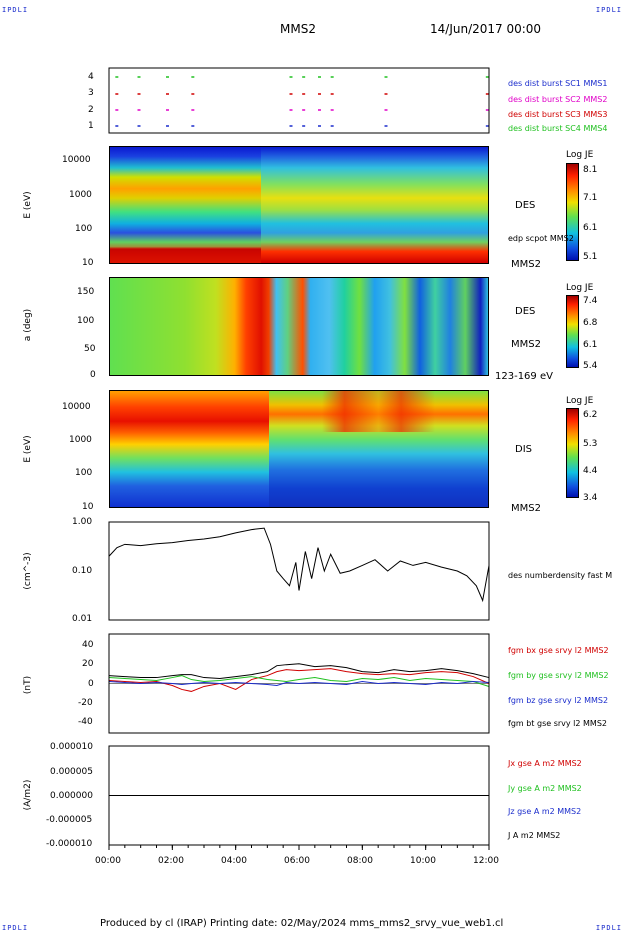 This screenshot has height=934, width=630. What do you see at coordinates (558, 675) in the screenshot?
I see `legend-entry: fgm by gse srvy l2 MMS2` at bounding box center [558, 675].